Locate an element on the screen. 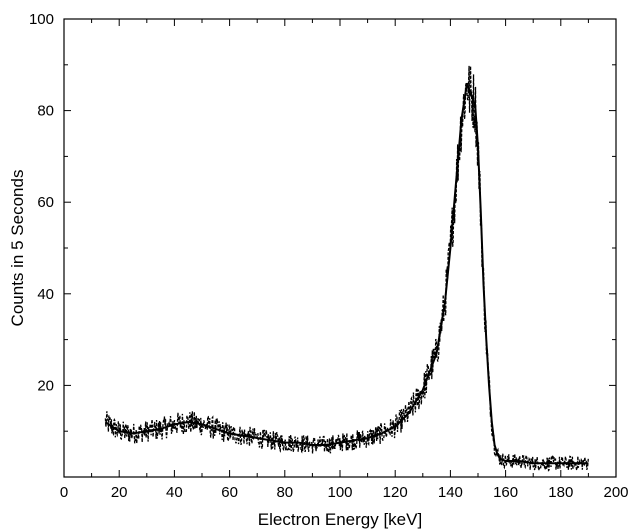 This screenshot has width=642, height=531. x-tick-label: 100 is located at coordinates (339, 492).